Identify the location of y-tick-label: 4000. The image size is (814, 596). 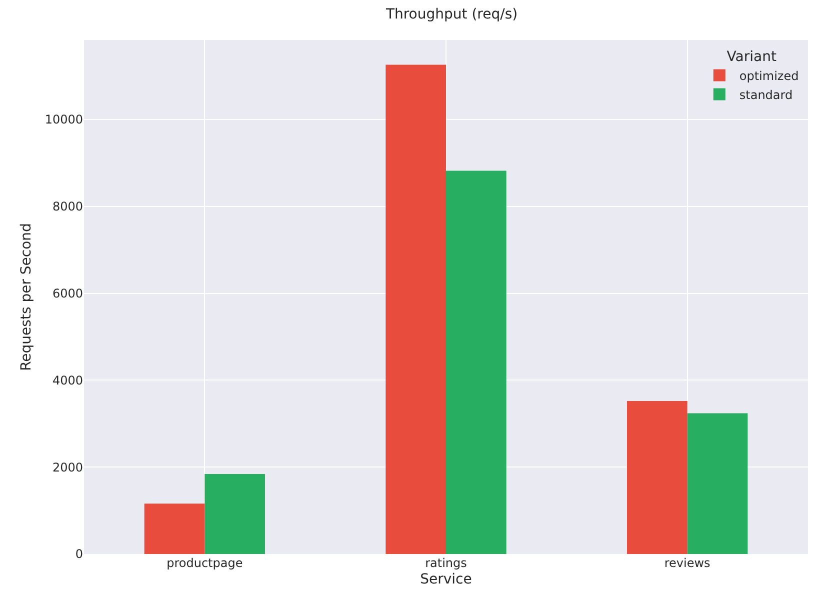
(67, 380).